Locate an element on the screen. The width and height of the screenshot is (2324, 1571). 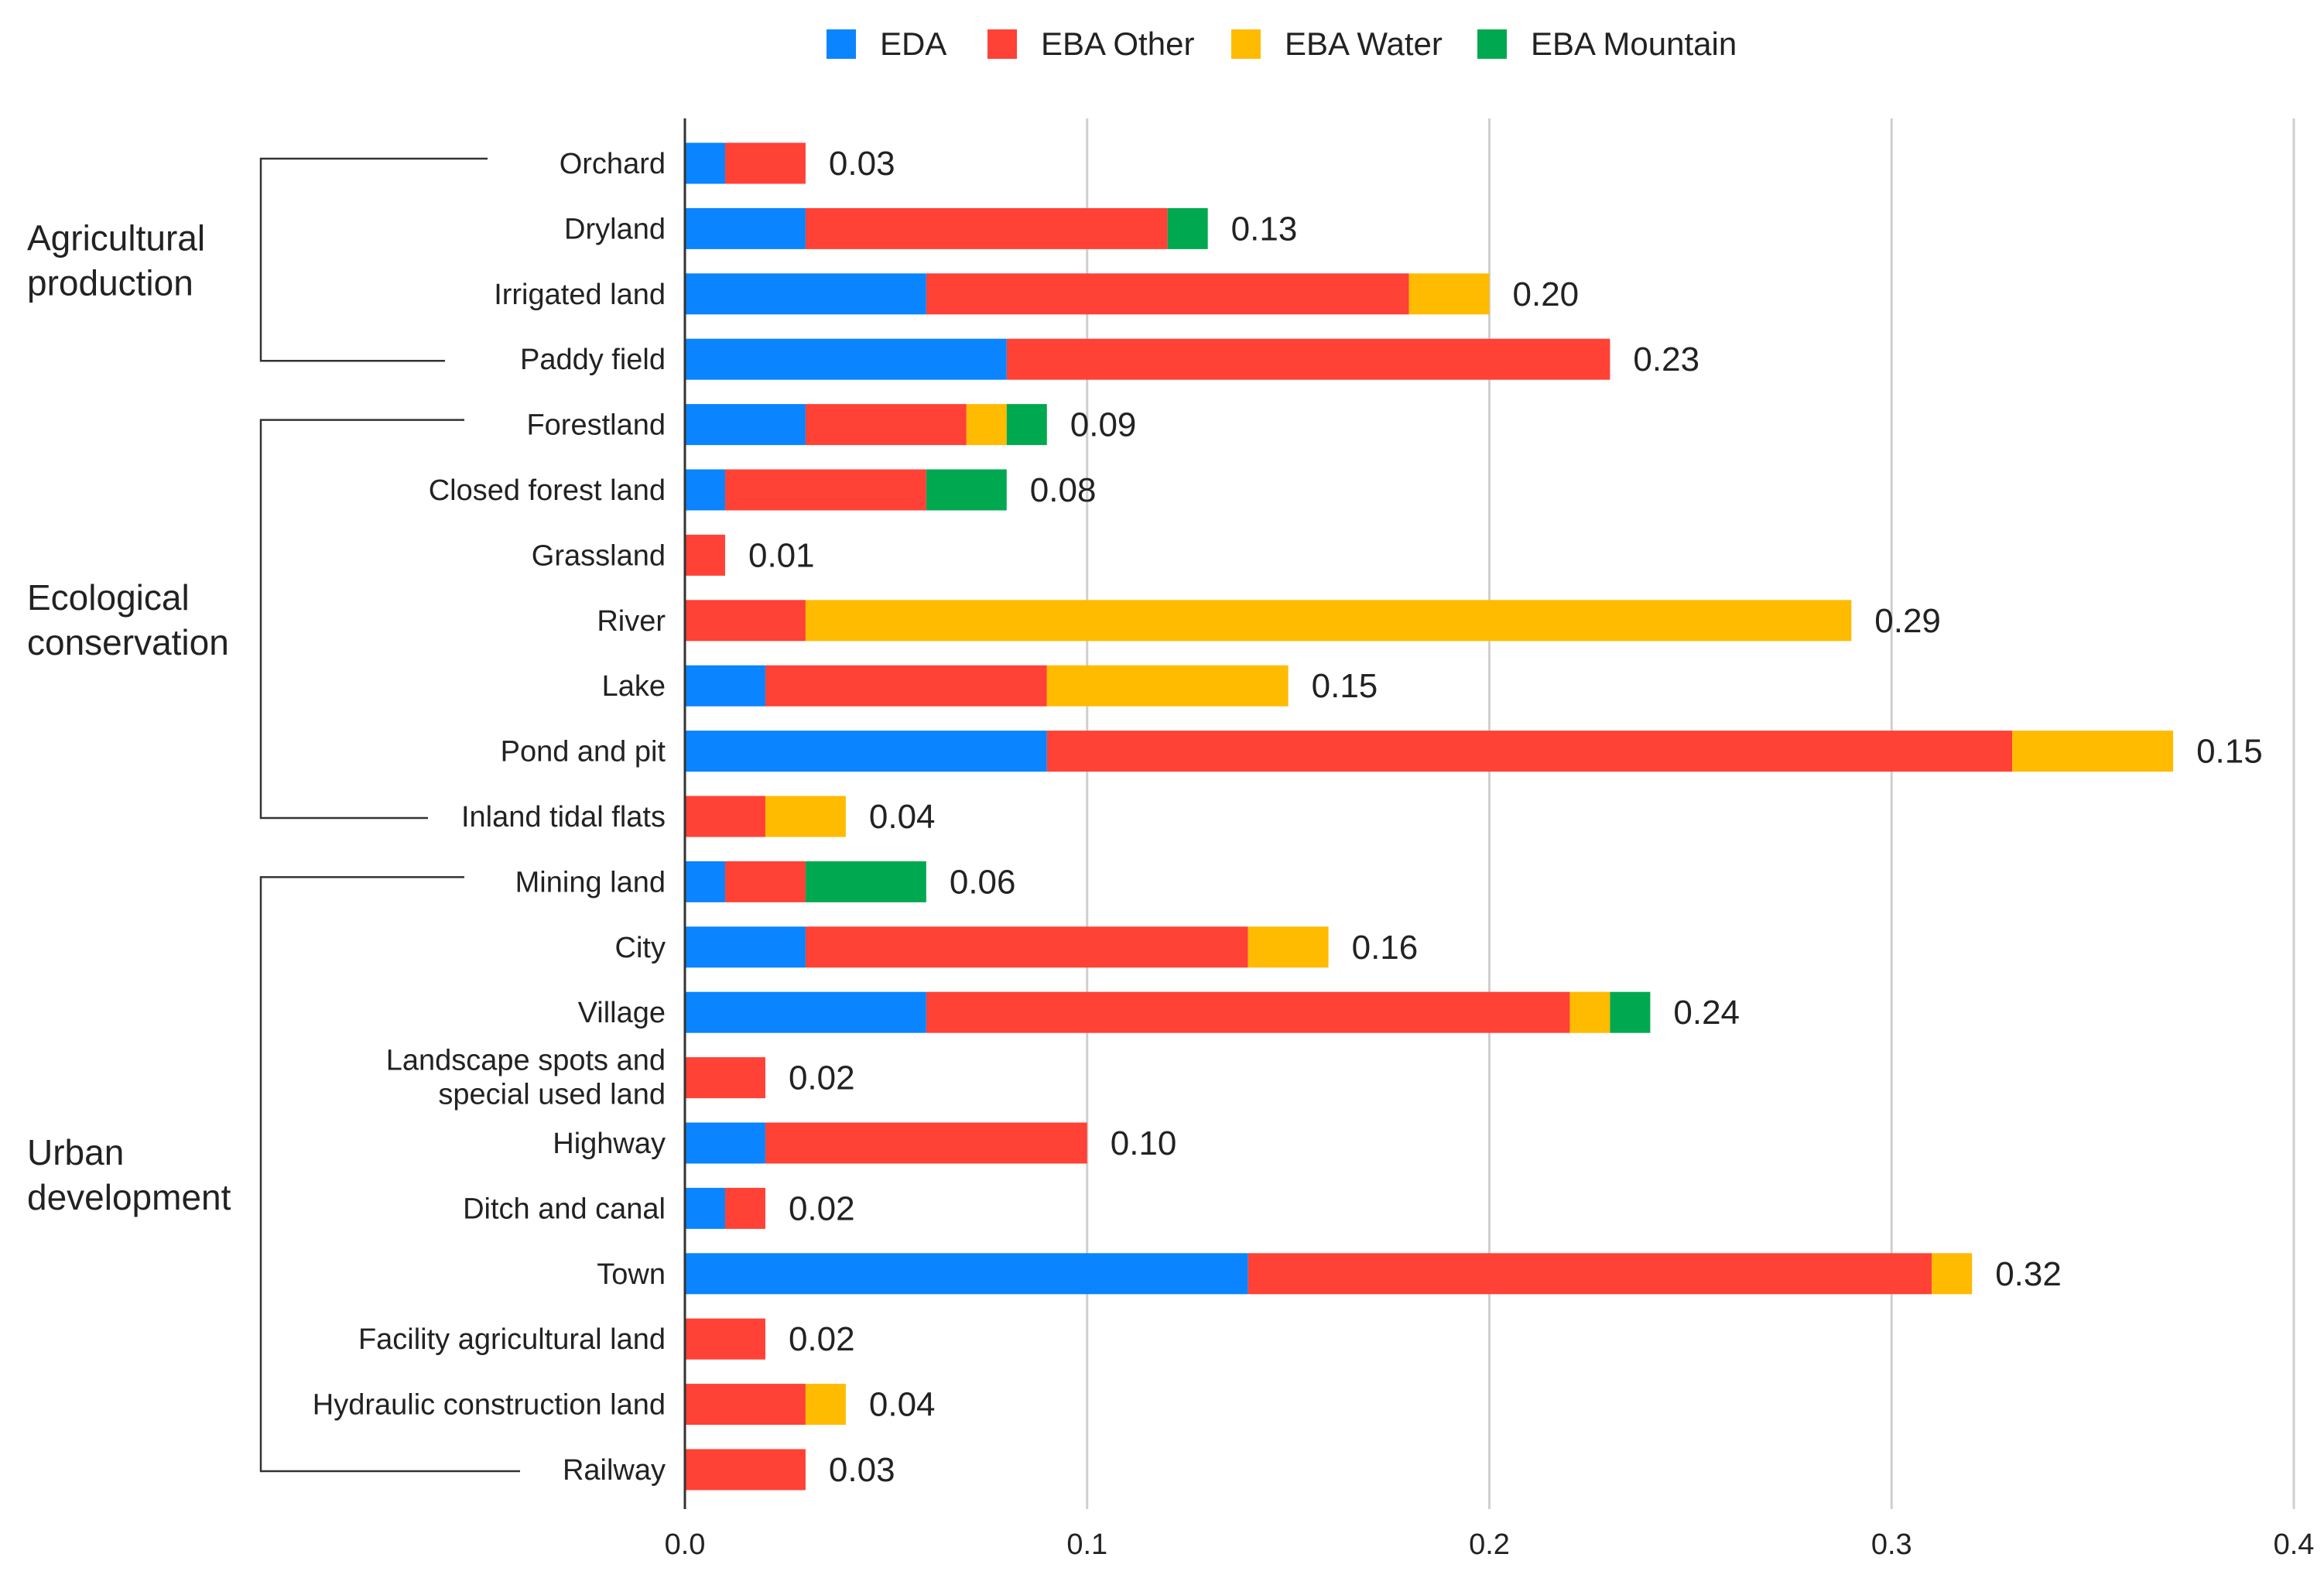
category-label: Facility agricultural land is located at coordinates (512, 1340).